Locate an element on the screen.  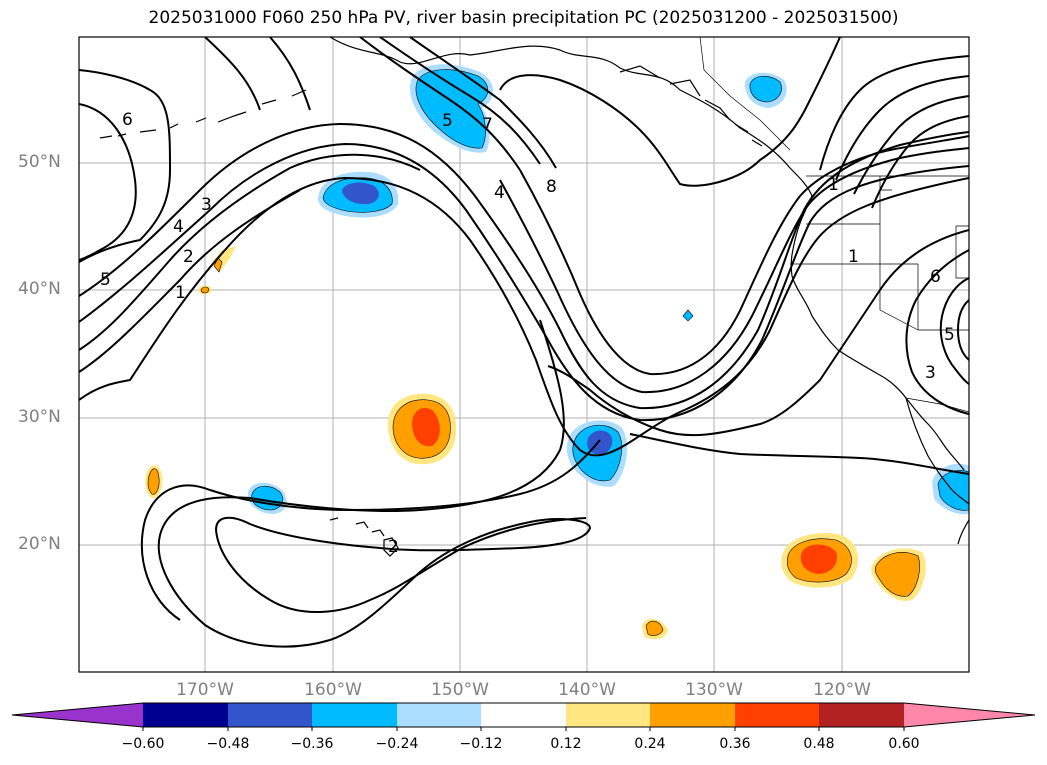
colorbar is located at coordinates (523, 716).